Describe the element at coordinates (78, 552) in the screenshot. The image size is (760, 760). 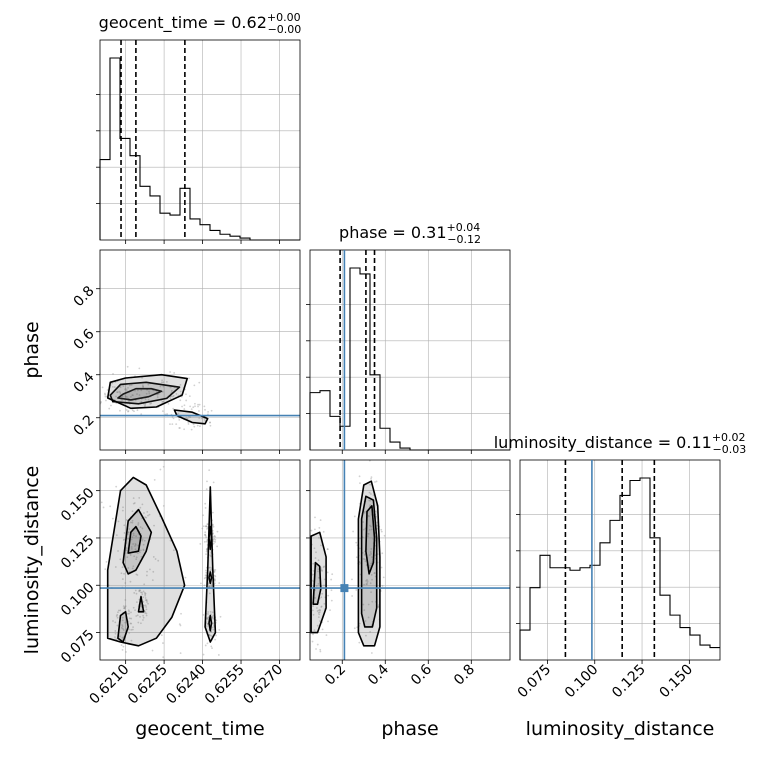
I see `y-tick-label: 0.125` at that location.